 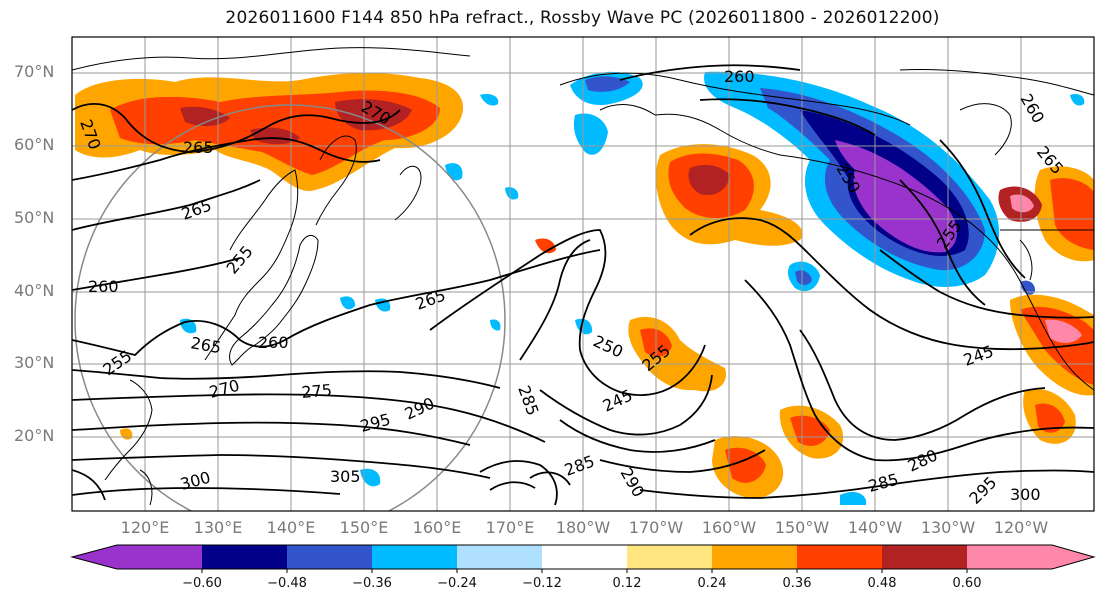 What do you see at coordinates (1025, 494) in the screenshot?
I see `contour-label: 300` at bounding box center [1025, 494].